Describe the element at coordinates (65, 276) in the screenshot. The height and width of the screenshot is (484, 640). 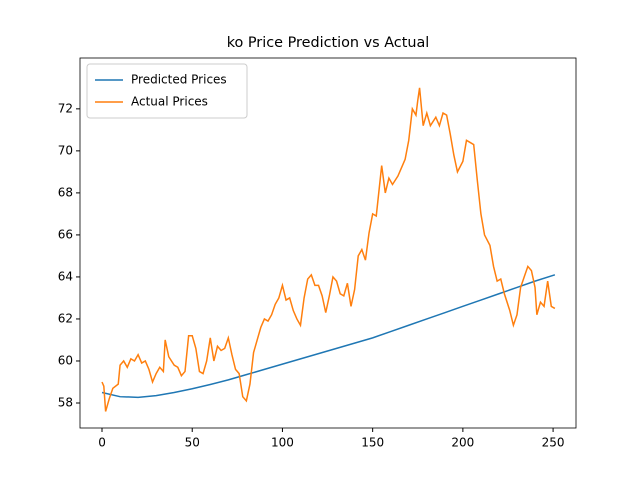
I see `y-tick-label: 64` at that location.